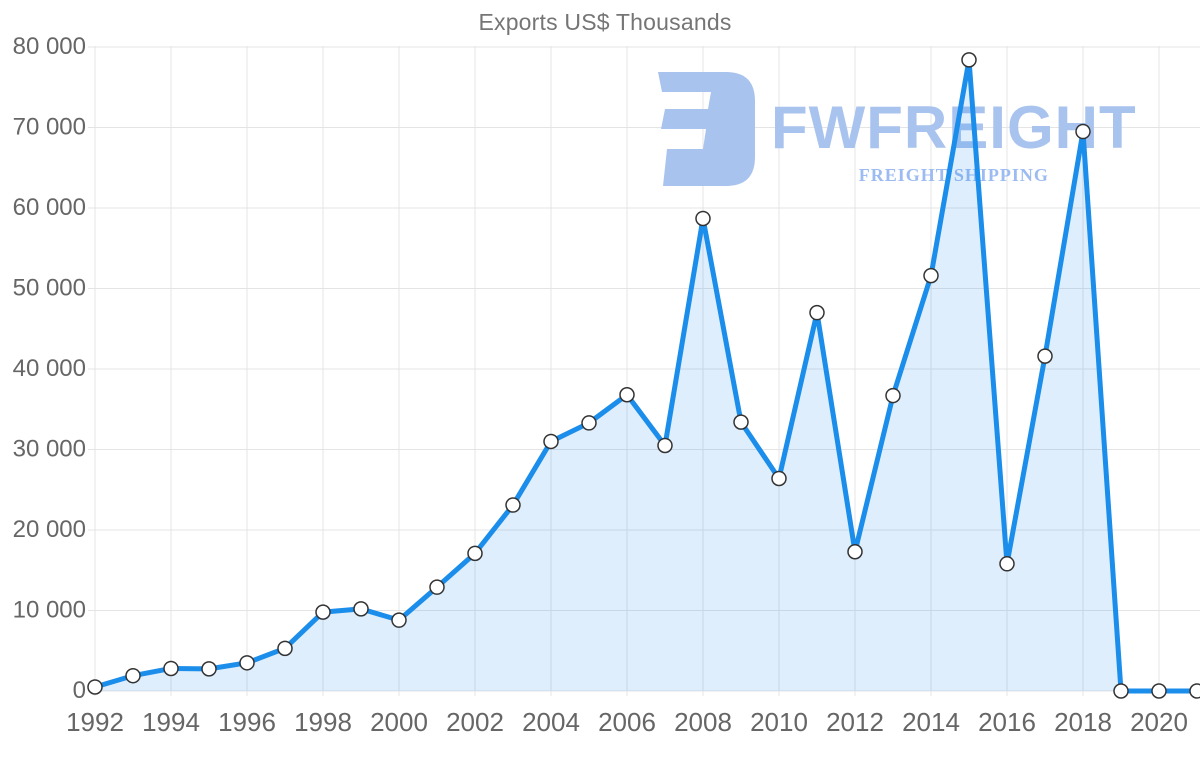  Describe the element at coordinates (1121, 691) in the screenshot. I see `data-point-2019` at that location.